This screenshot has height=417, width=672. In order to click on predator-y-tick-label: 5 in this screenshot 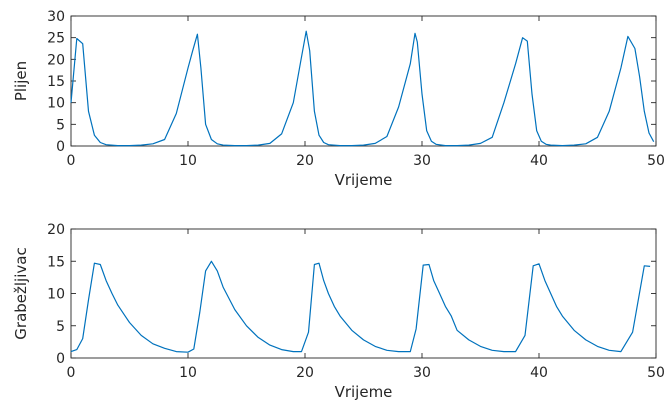, I will do `click(60, 327)`.